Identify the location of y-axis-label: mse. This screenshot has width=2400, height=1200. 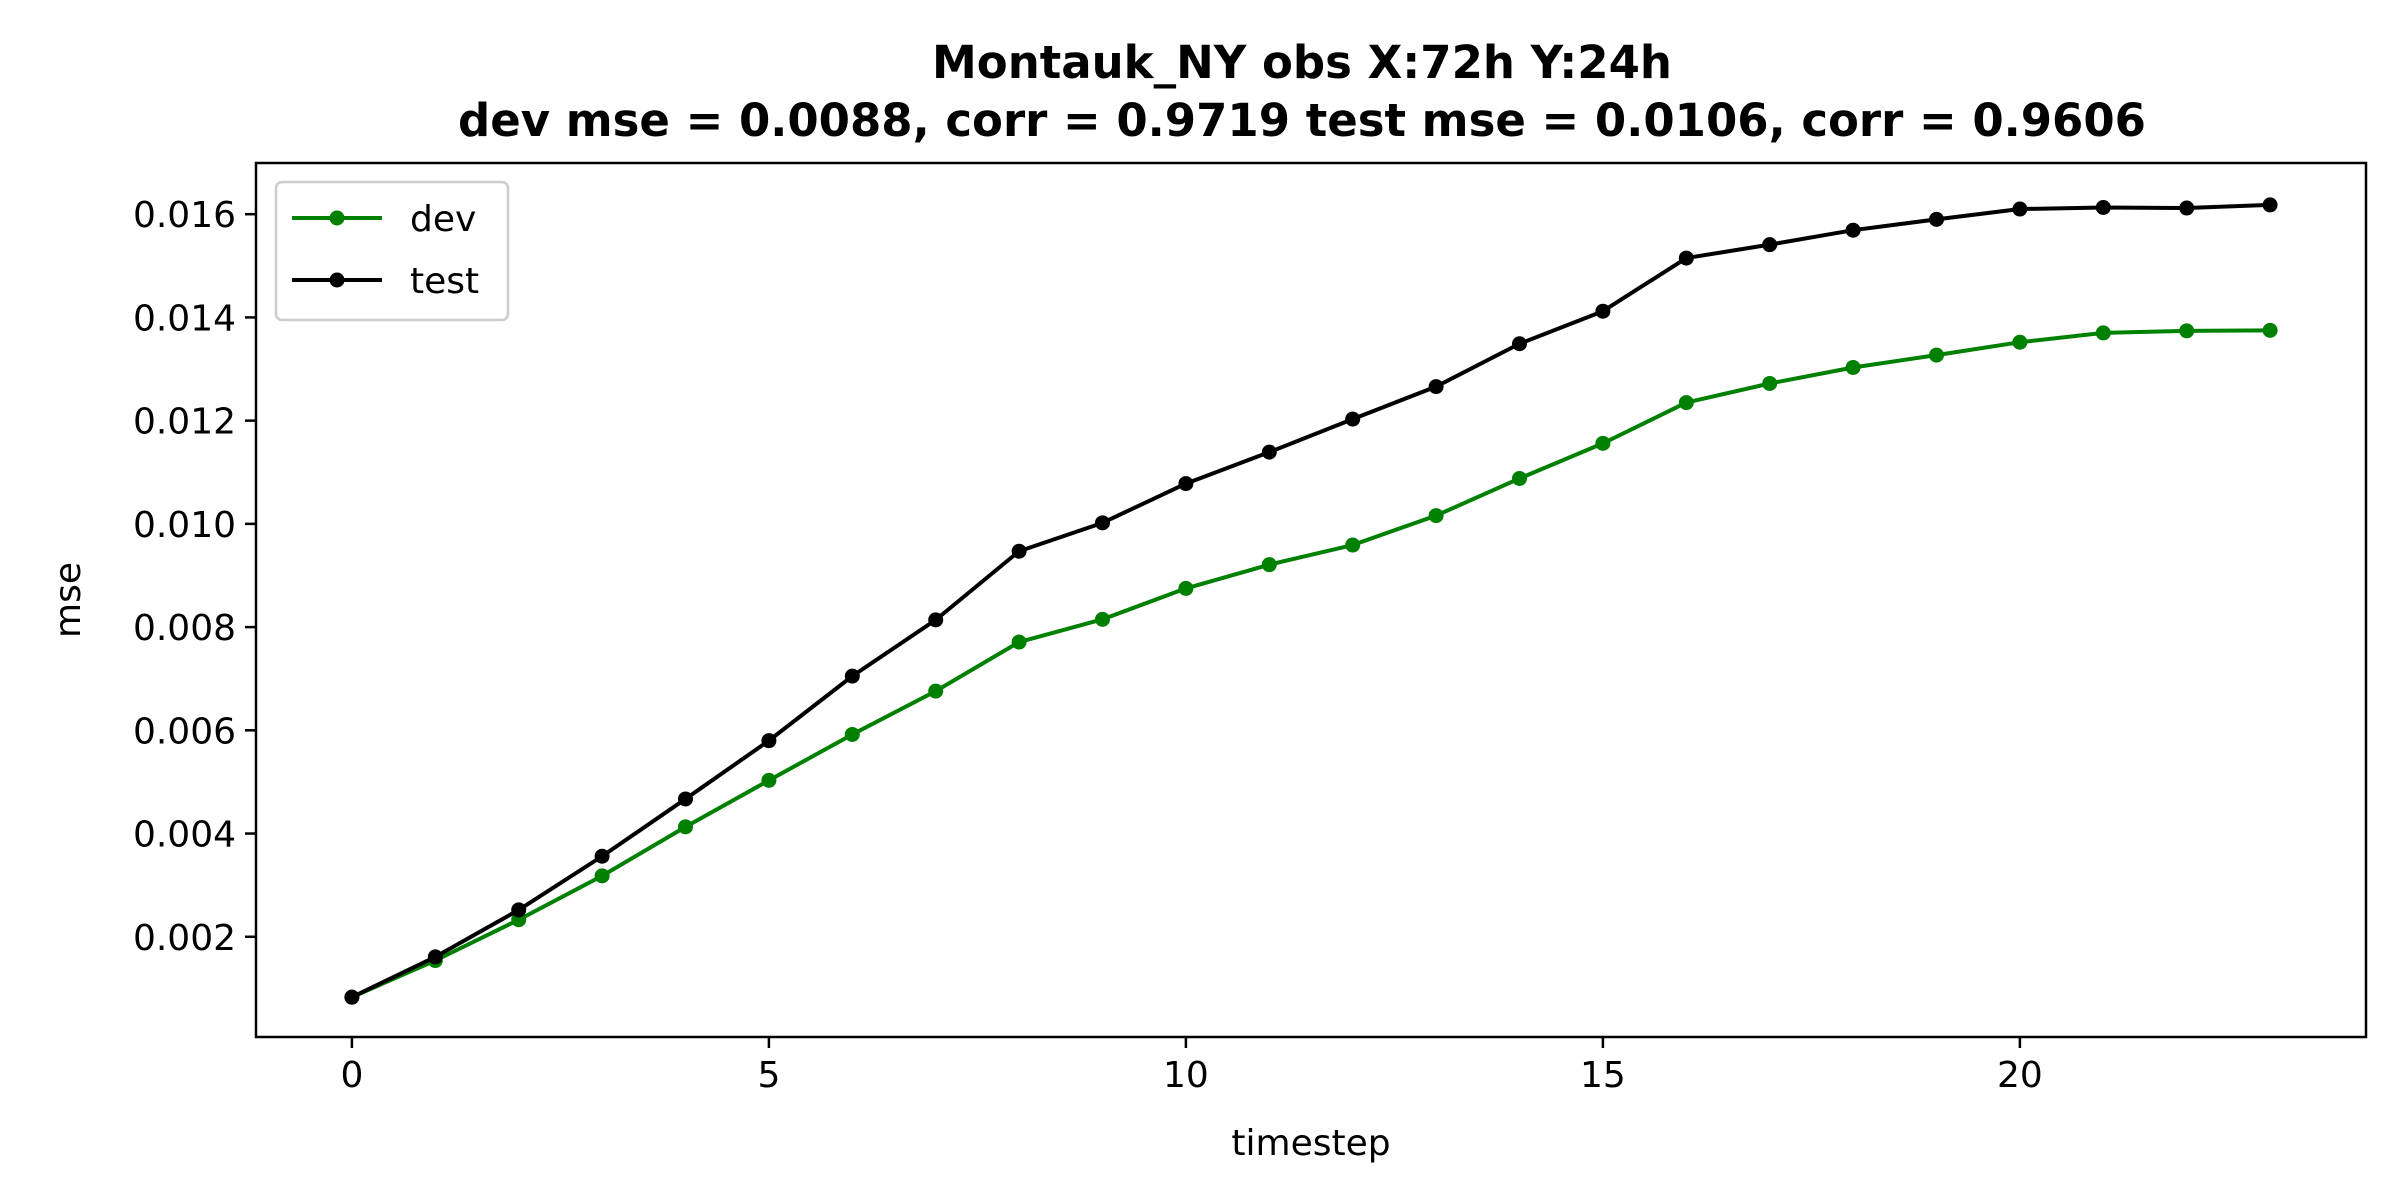
(68, 600).